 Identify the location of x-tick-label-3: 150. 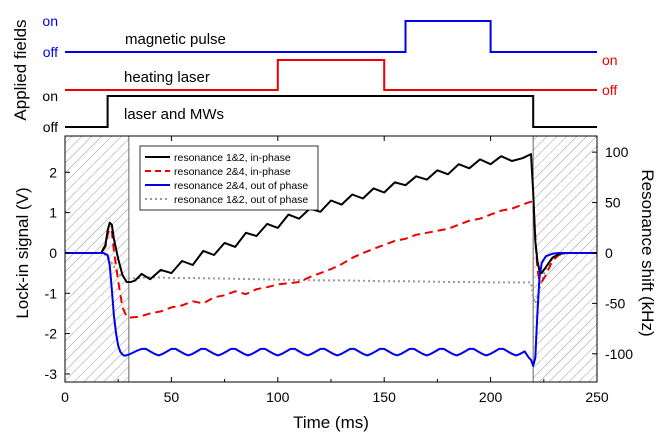
(385, 397).